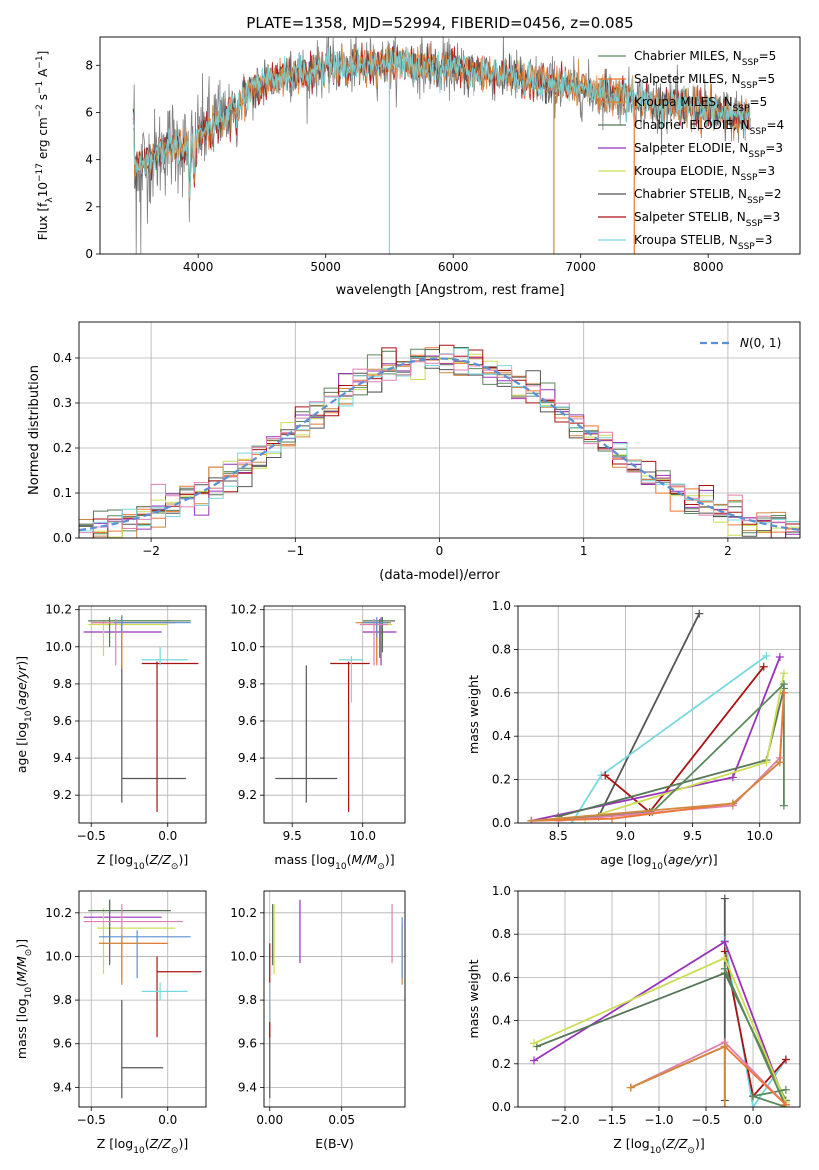 This screenshot has width=819, height=1170. I want to click on y-tick-label: 0.6, so click(501, 693).